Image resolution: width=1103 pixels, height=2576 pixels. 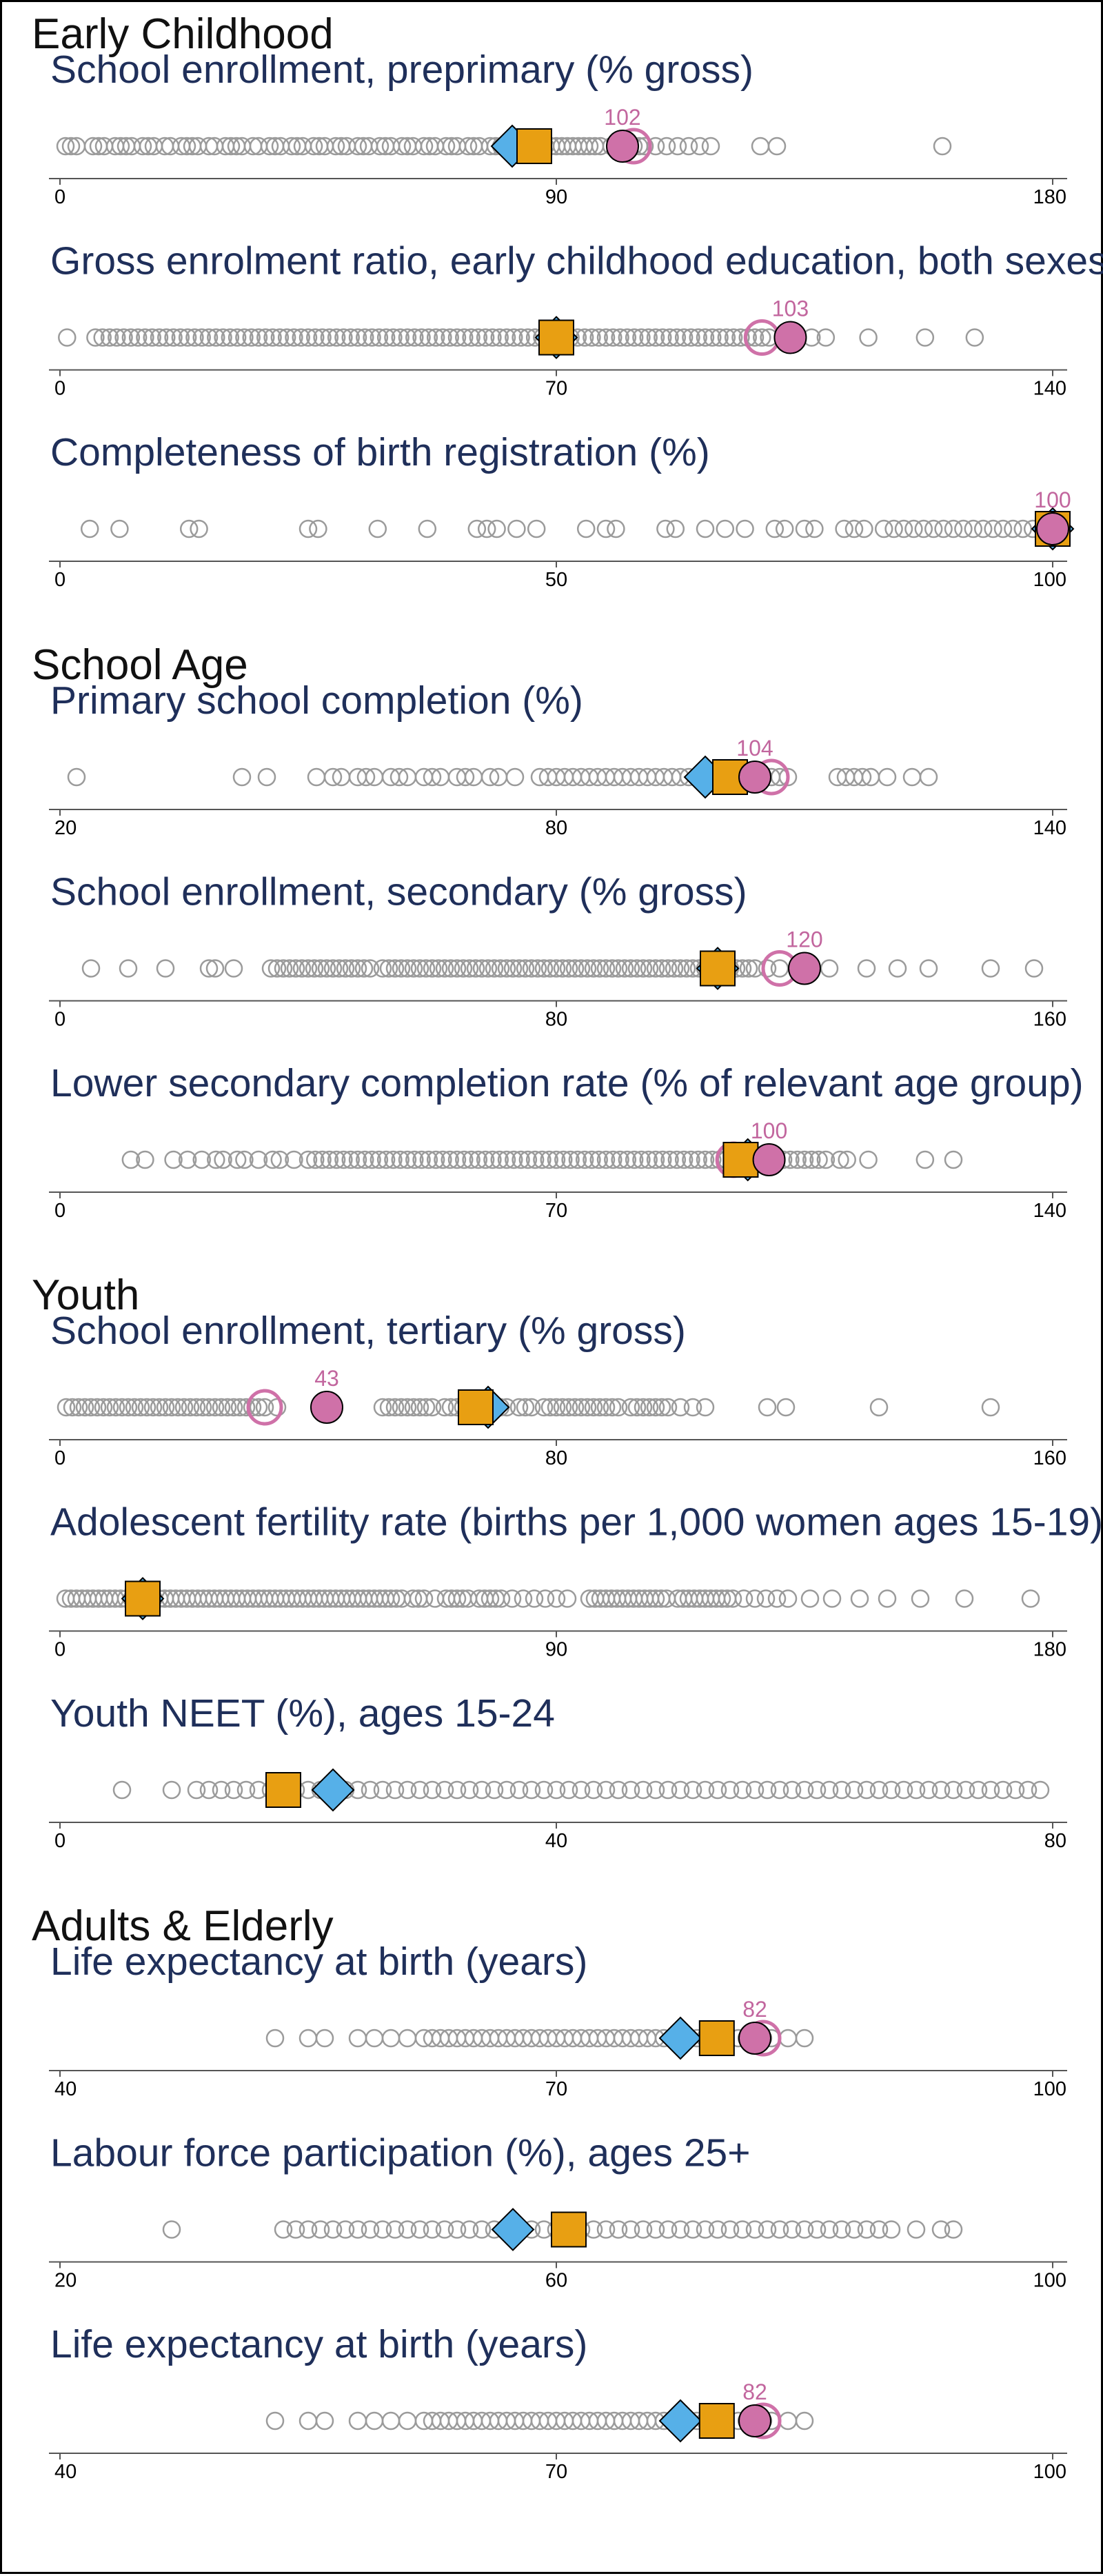 What do you see at coordinates (283, 1790) in the screenshot?
I see `group-average-square` at bounding box center [283, 1790].